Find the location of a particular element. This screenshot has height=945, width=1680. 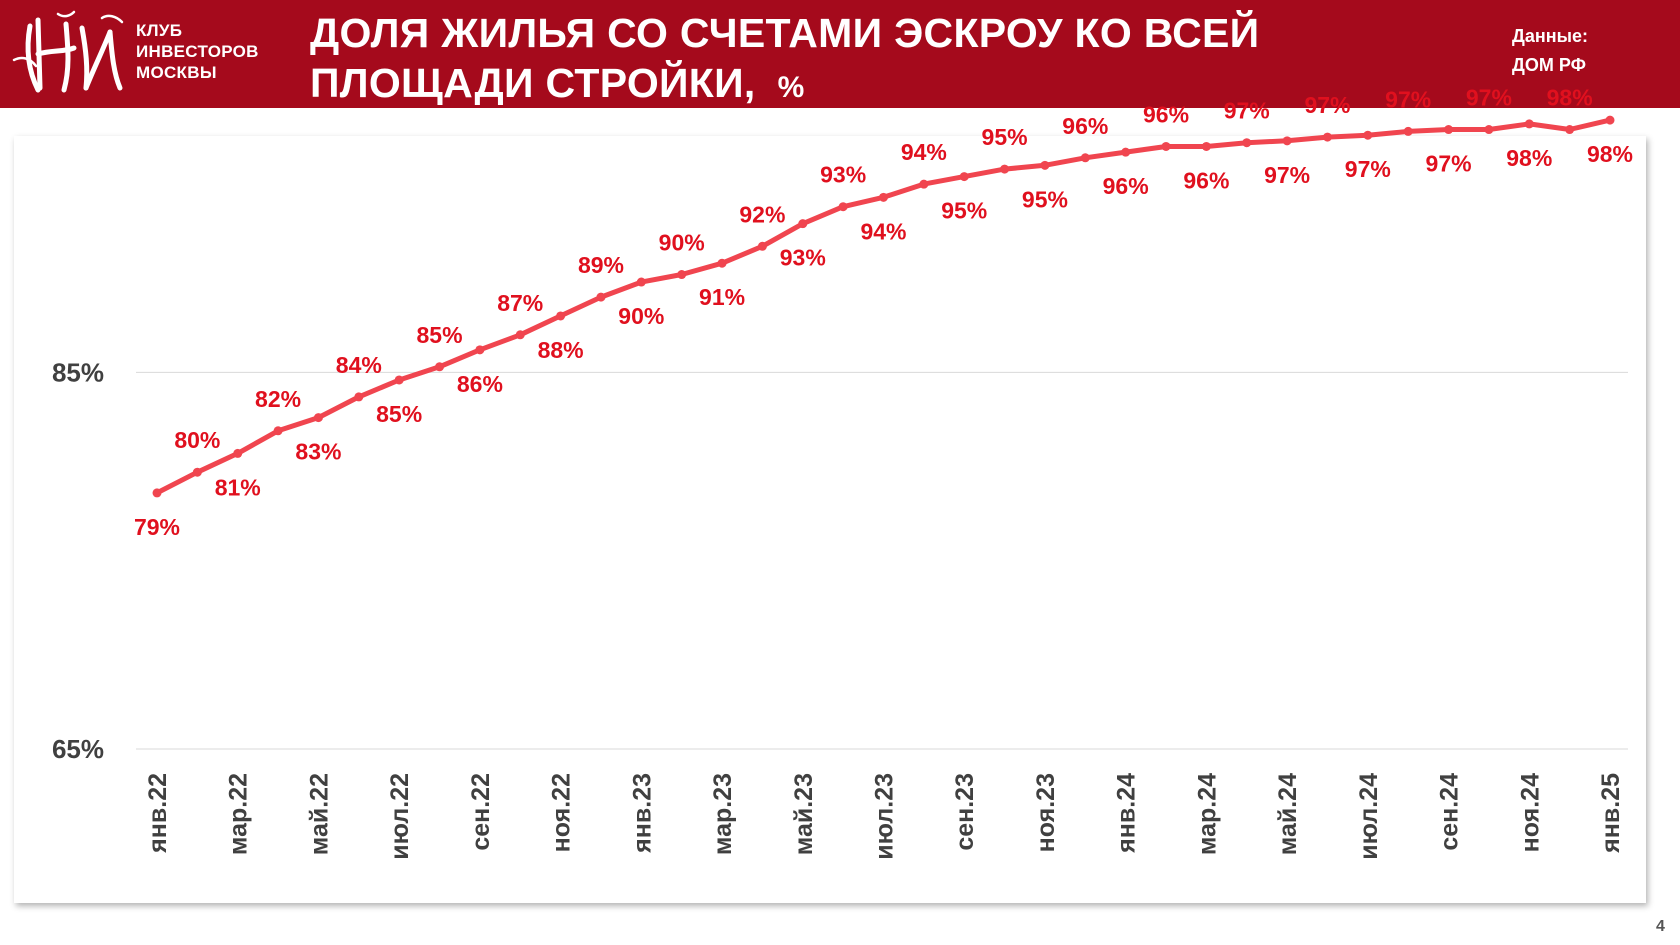

club-name: КЛУБ ИНВЕСТОРОВ МОСКВЫ is located at coordinates (197, 51).